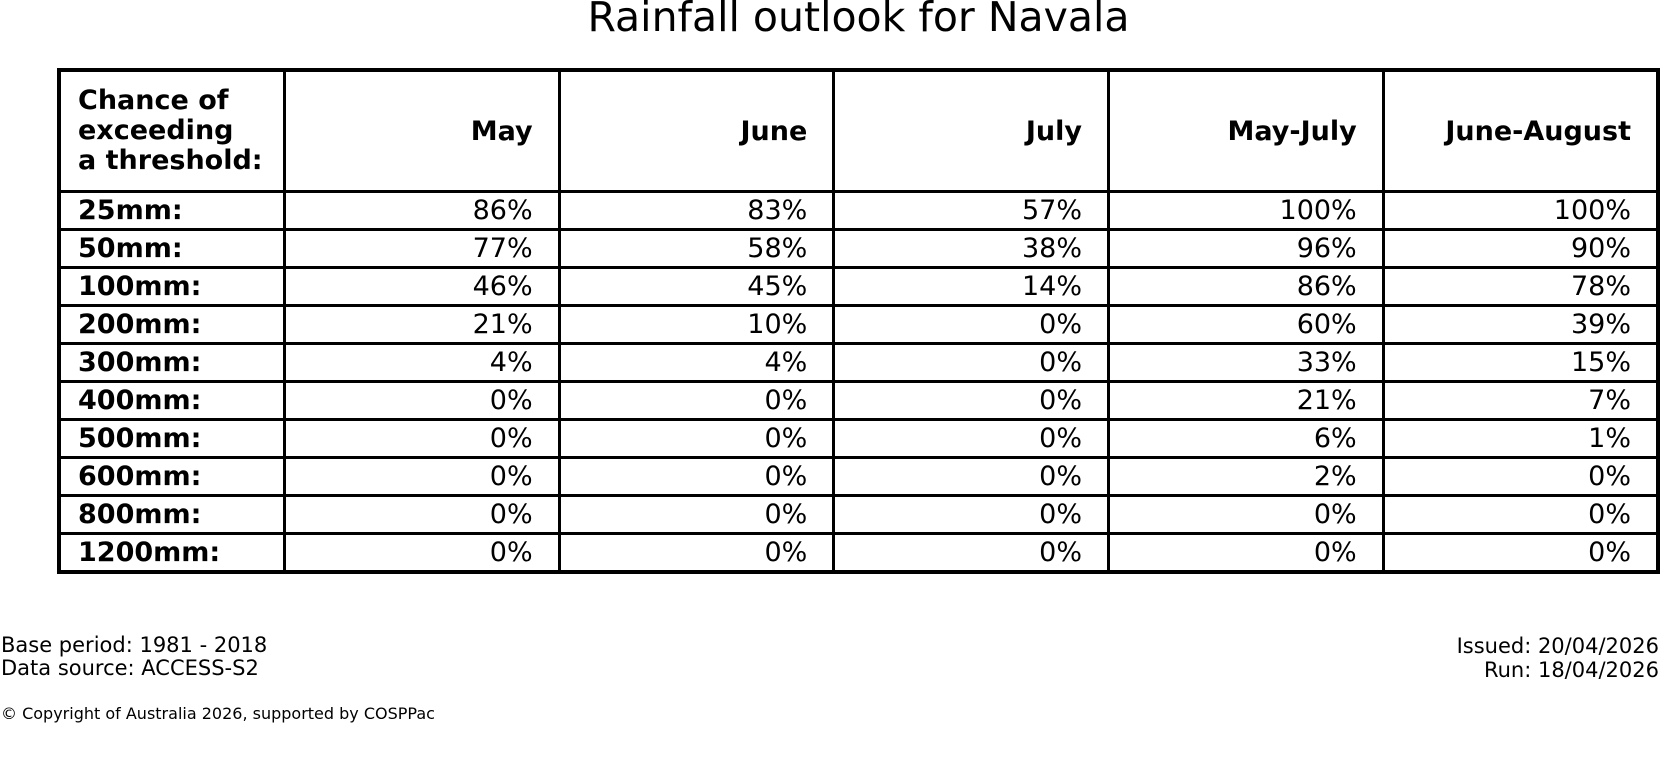  What do you see at coordinates (171, 362) in the screenshot?
I see `threshold-label: 300mm:` at bounding box center [171, 362].